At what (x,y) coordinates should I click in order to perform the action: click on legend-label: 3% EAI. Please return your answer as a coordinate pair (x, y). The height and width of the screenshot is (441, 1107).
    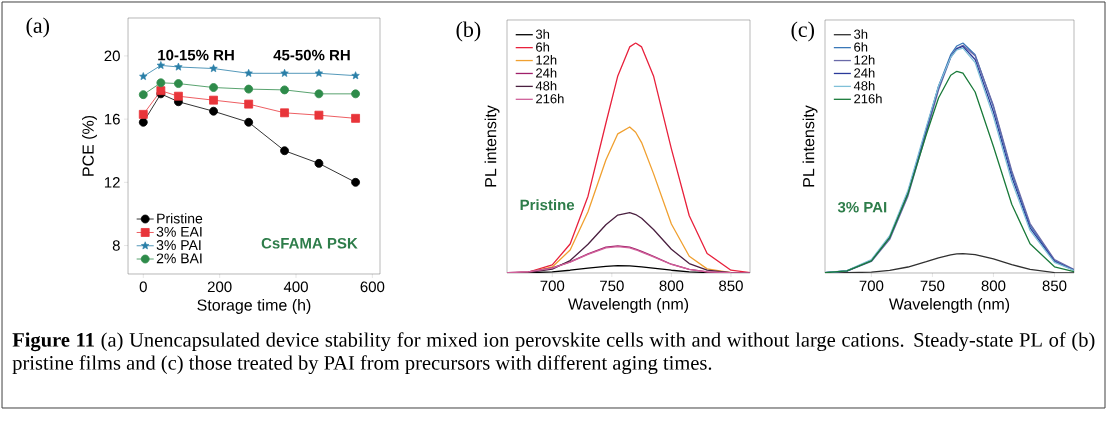
    Looking at the image, I should click on (179, 231).